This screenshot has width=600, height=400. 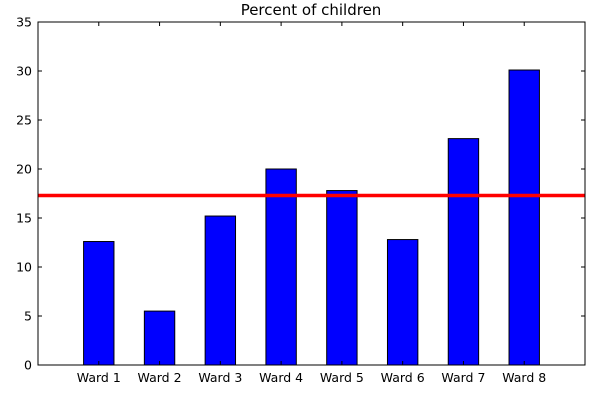 What do you see at coordinates (99, 377) in the screenshot?
I see `x-tick-label: Ward 1` at bounding box center [99, 377].